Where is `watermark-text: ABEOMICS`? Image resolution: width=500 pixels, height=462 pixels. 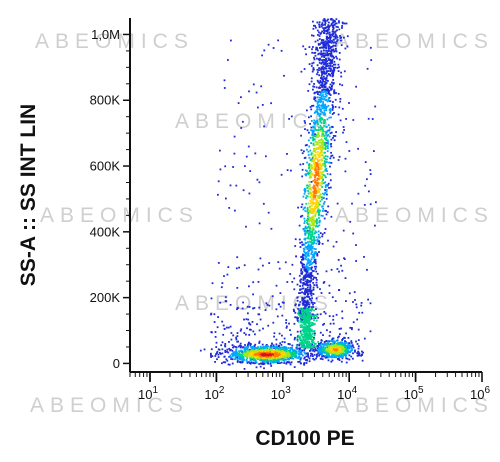
watermark-text: ABEOMICS is located at coordinates (109, 405).